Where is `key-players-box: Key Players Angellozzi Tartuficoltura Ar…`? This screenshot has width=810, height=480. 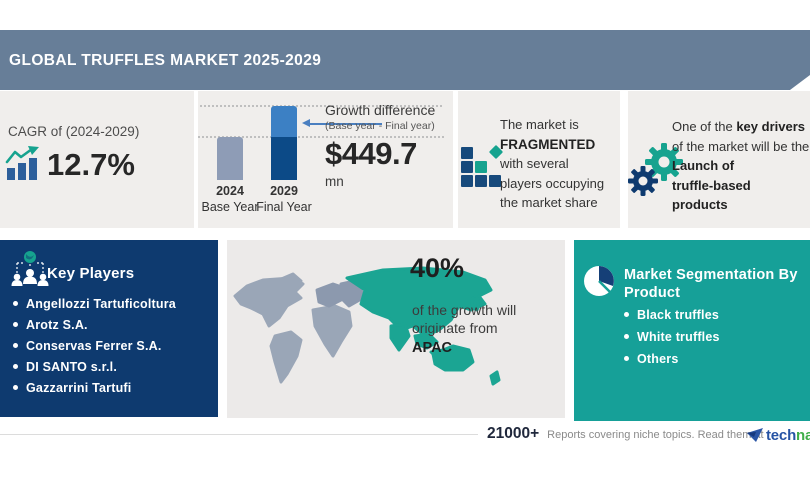 key-players-box: Key Players Angellozzi Tartuficoltura Ar… is located at coordinates (109, 328).